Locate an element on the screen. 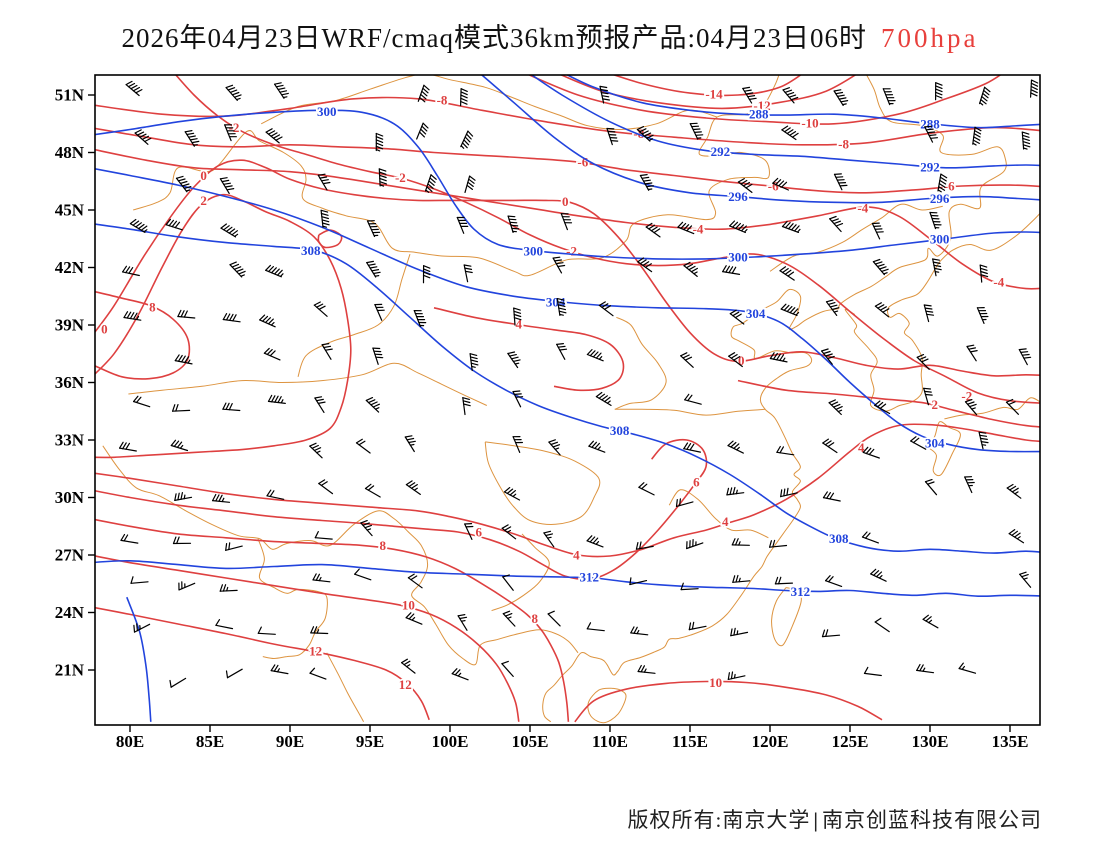  x-tick-label: 120E is located at coordinates (770, 741).